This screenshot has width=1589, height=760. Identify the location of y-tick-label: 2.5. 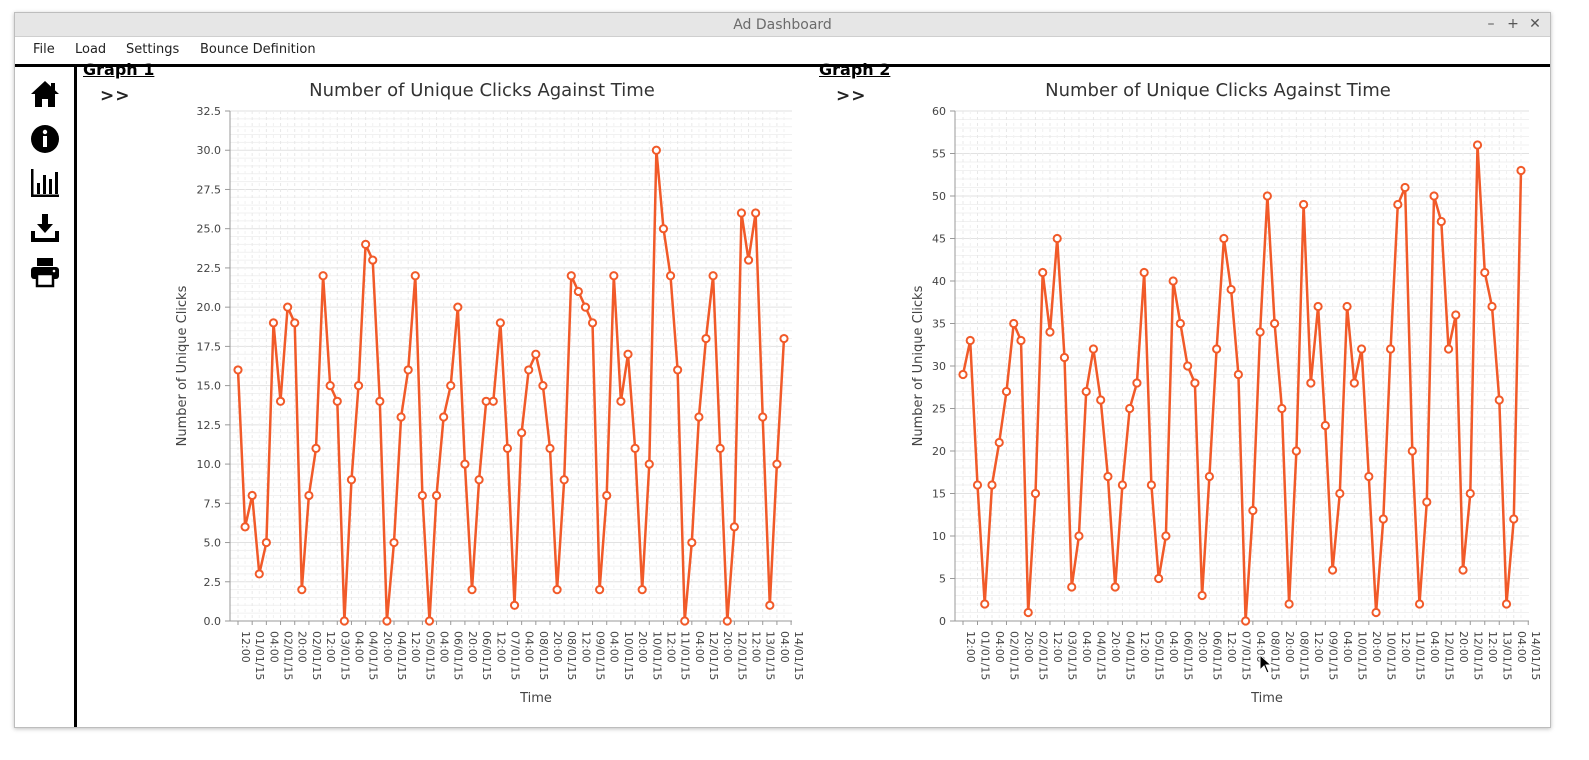
(213, 582).